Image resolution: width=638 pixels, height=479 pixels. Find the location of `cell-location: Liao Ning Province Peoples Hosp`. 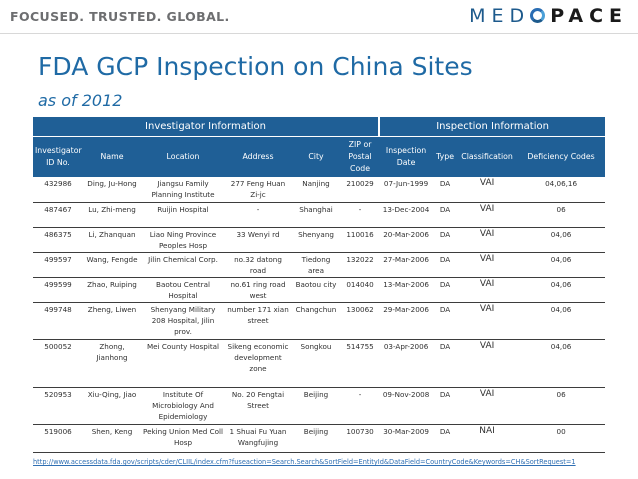

cell-location: Liao Ning Province Peoples Hosp is located at coordinates (183, 240).